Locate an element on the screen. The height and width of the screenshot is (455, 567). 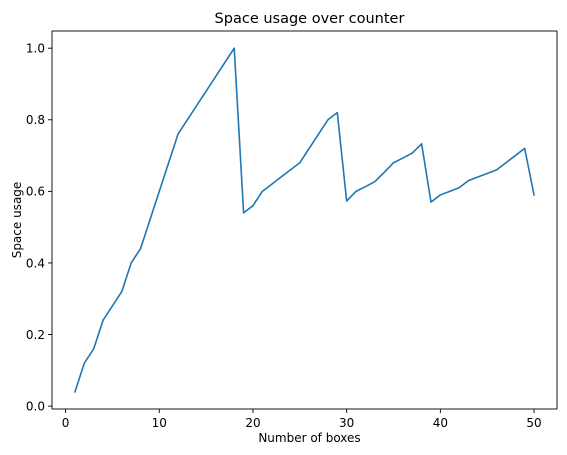
y-tick-label: 0.6 is located at coordinates (35, 192).